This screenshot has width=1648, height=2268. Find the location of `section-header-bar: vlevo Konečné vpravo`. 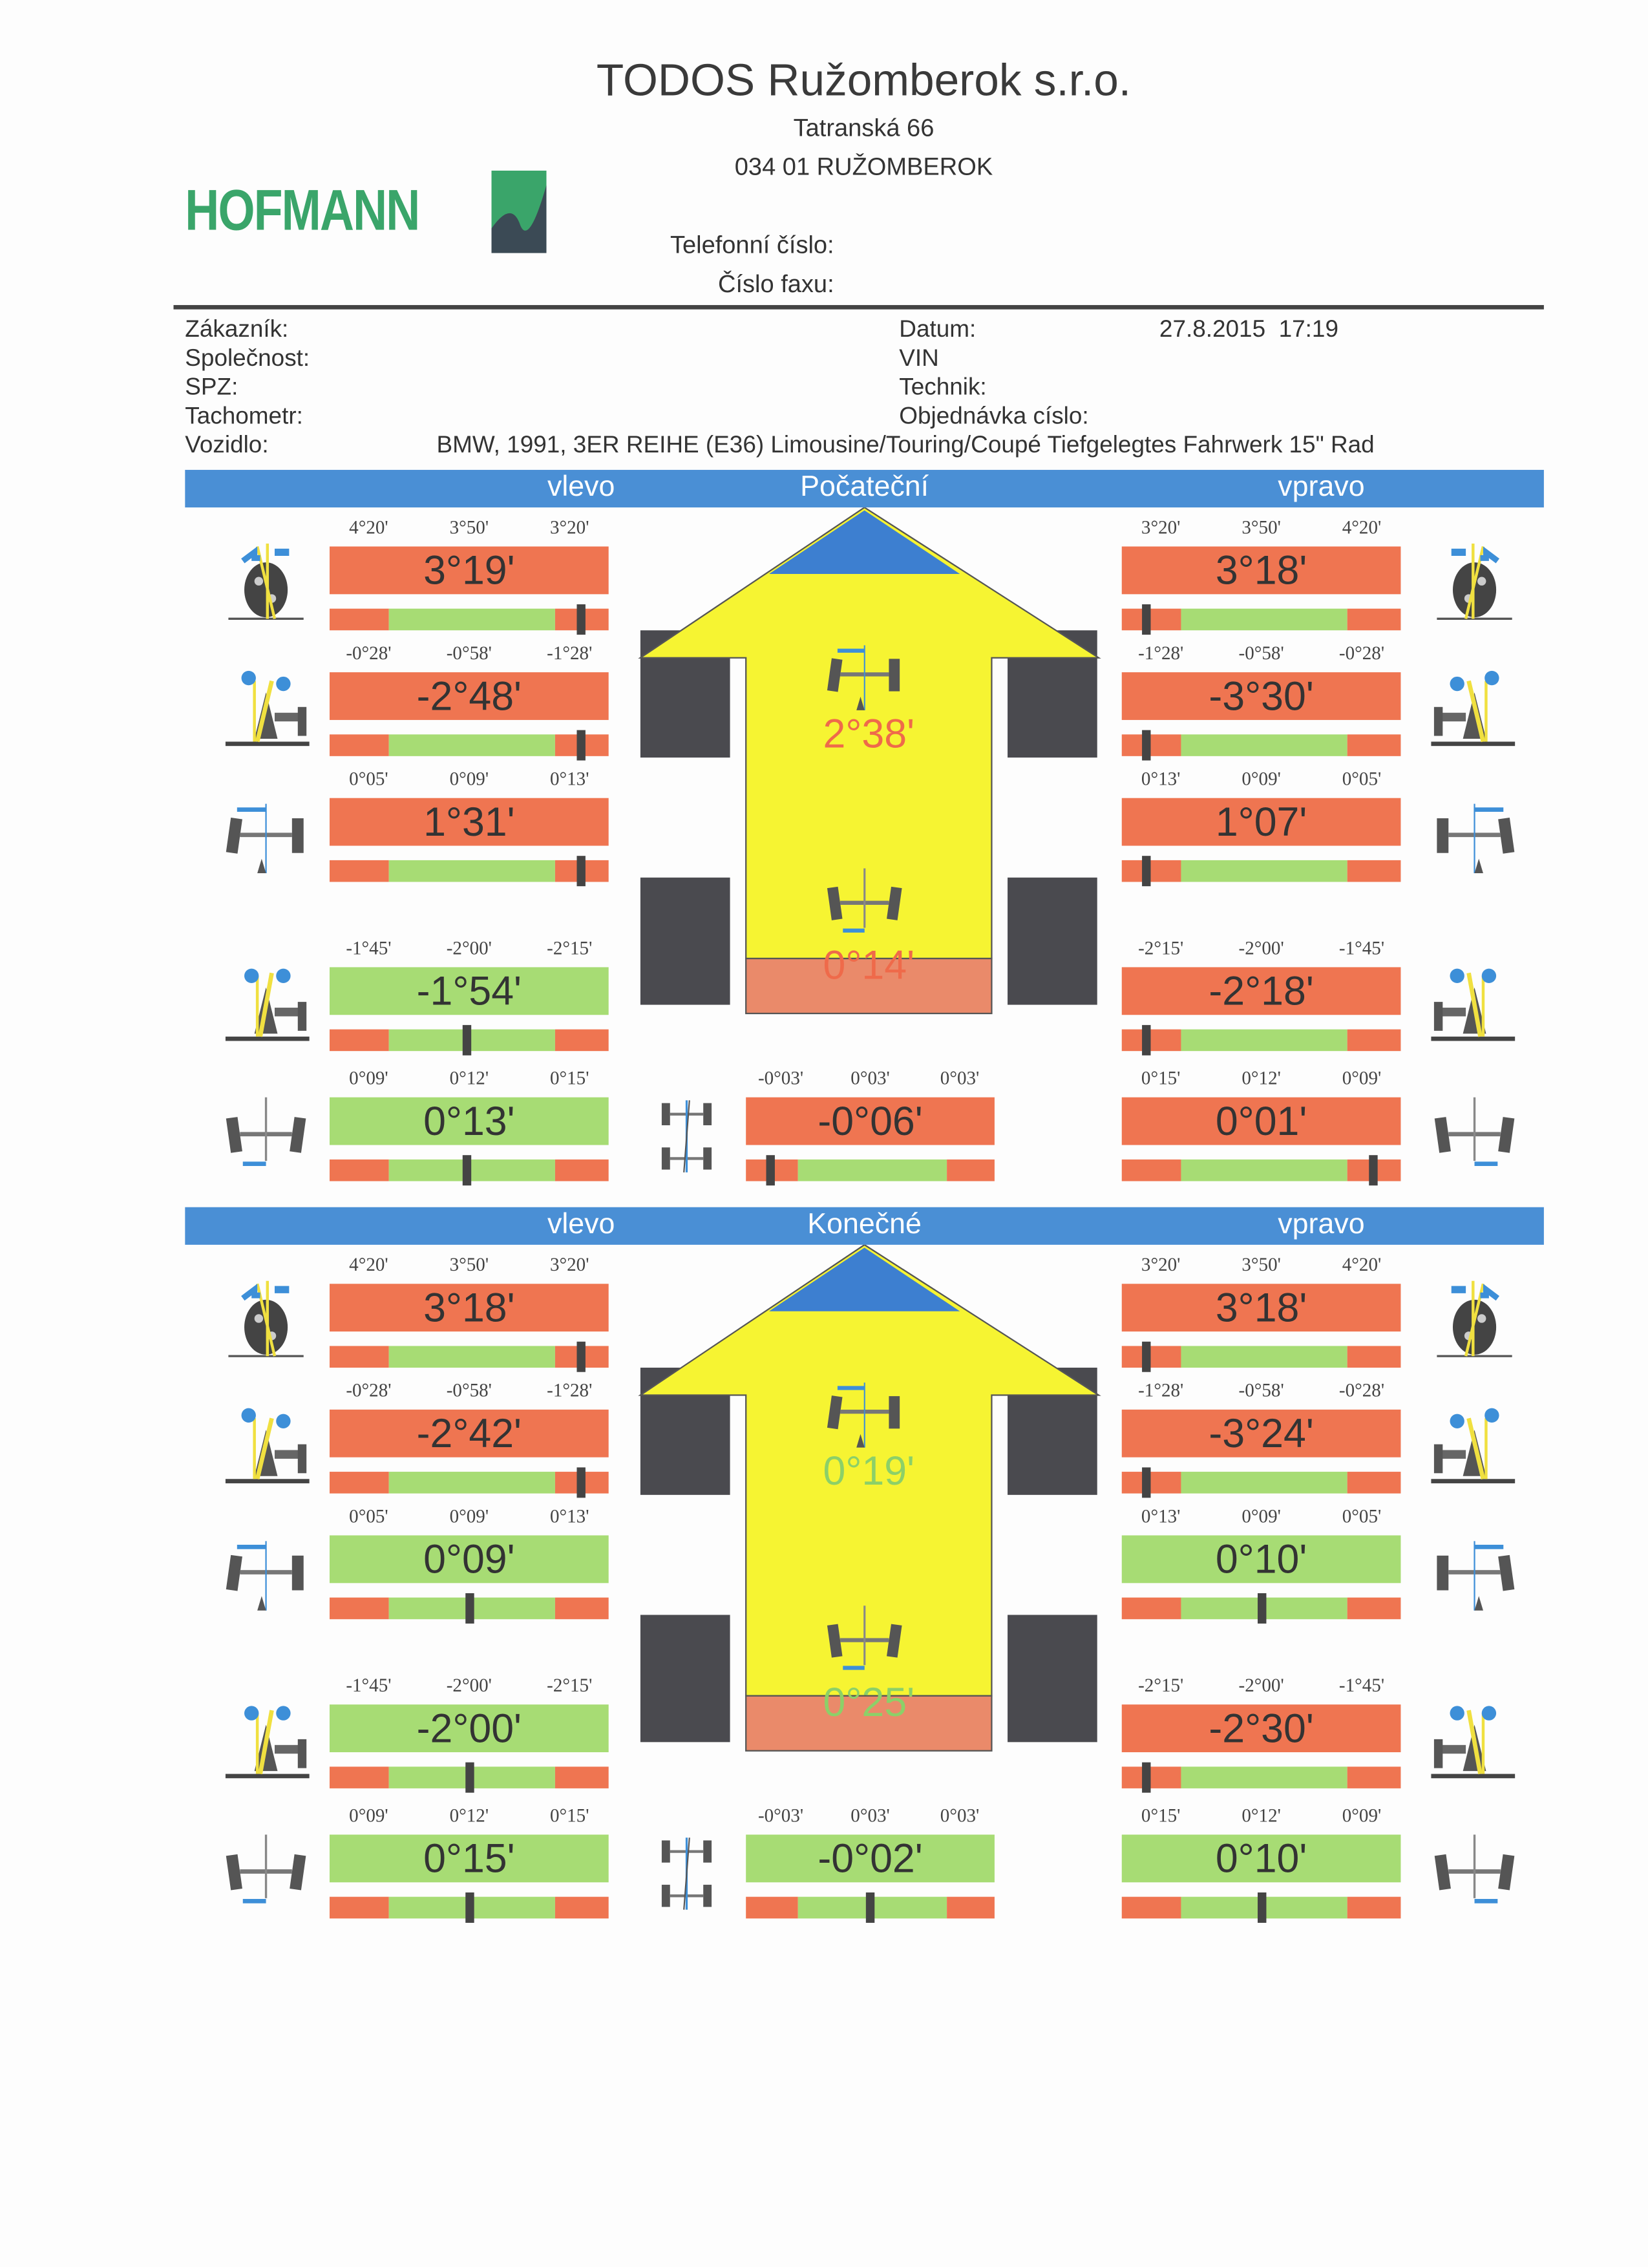

section-header-bar: vlevo Konečné vpravo is located at coordinates (864, 1226).